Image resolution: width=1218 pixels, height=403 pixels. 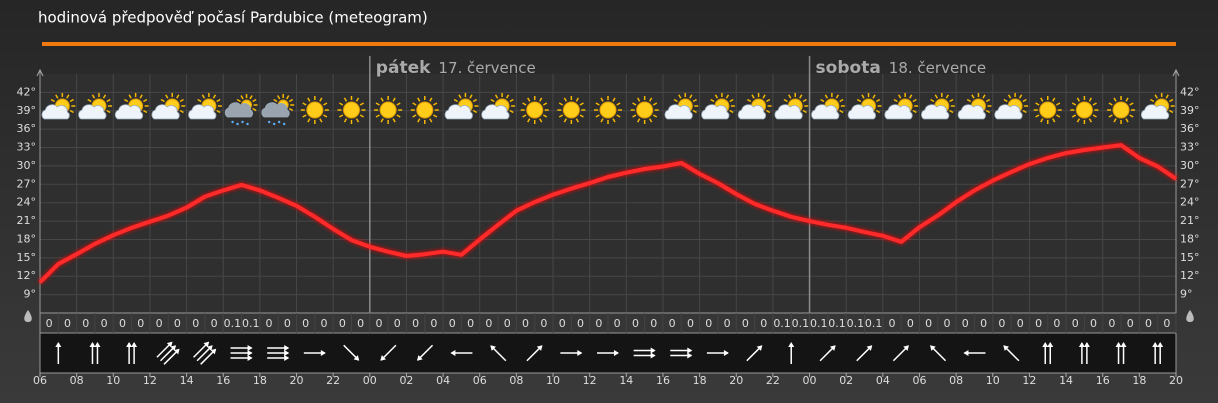 What do you see at coordinates (27, 147) in the screenshot?
I see `y-tick-label: 33°` at bounding box center [27, 147].